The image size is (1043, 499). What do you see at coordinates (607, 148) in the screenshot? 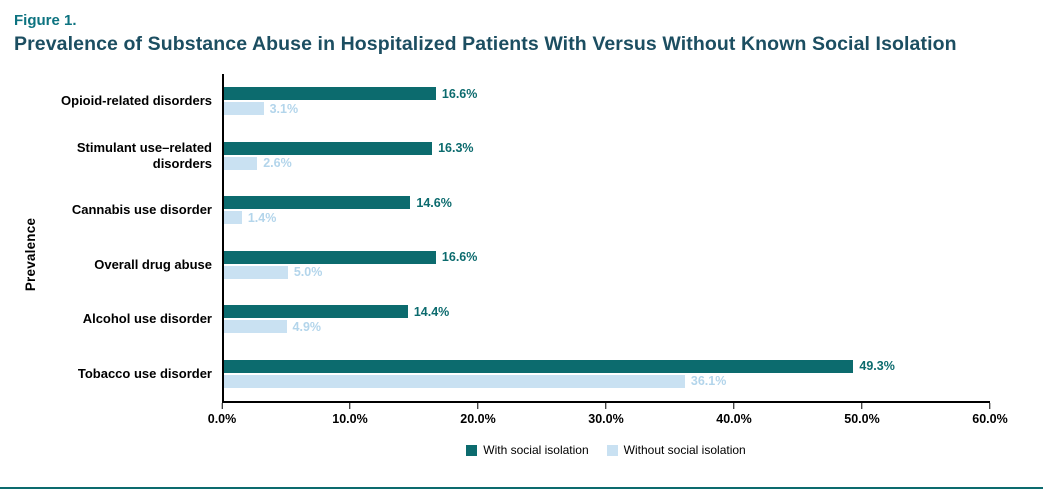
I see `bar-with-isolation: 16.3%` at bounding box center [607, 148].